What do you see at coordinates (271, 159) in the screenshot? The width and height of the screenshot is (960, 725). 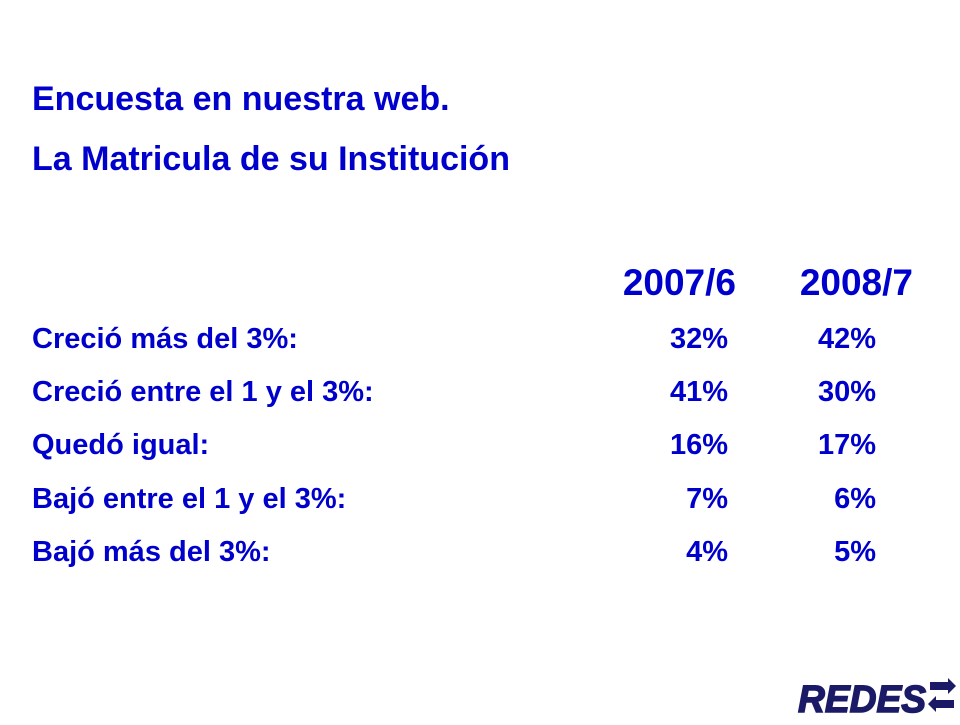 I see `slide-title-line2: La Matricula de su Institución` at bounding box center [271, 159].